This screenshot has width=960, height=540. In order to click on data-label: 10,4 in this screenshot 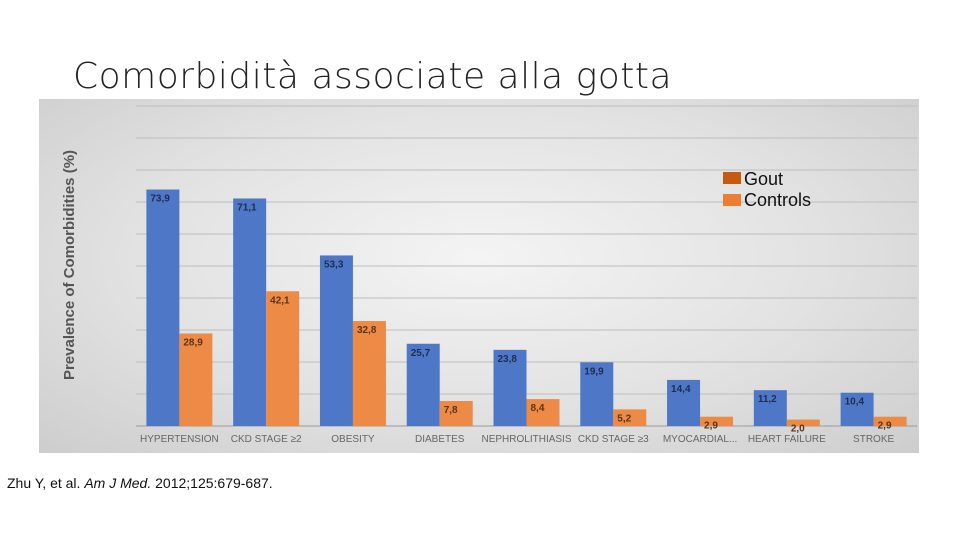, I will do `click(855, 402)`.